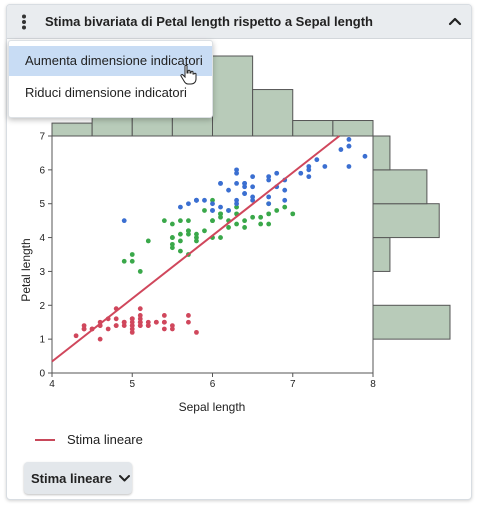 This screenshot has width=481, height=508. I want to click on y-histogram, so click(411, 237).